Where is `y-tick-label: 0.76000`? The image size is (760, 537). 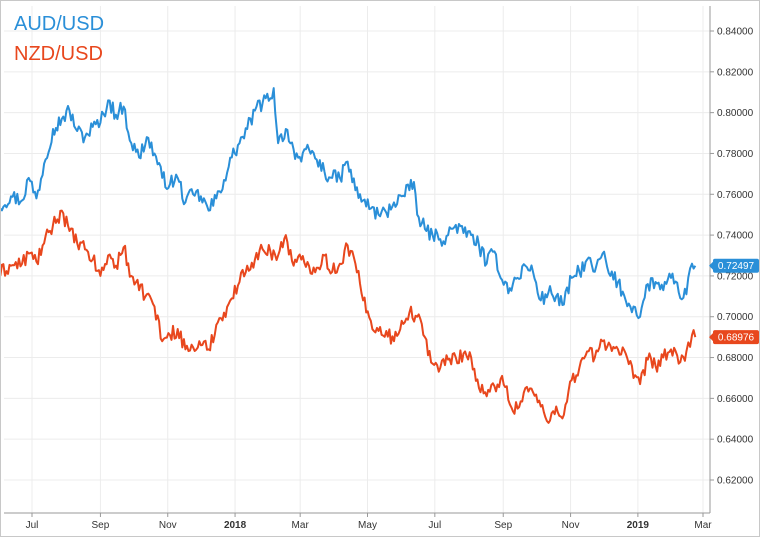 y-tick-label: 0.76000 is located at coordinates (735, 195).